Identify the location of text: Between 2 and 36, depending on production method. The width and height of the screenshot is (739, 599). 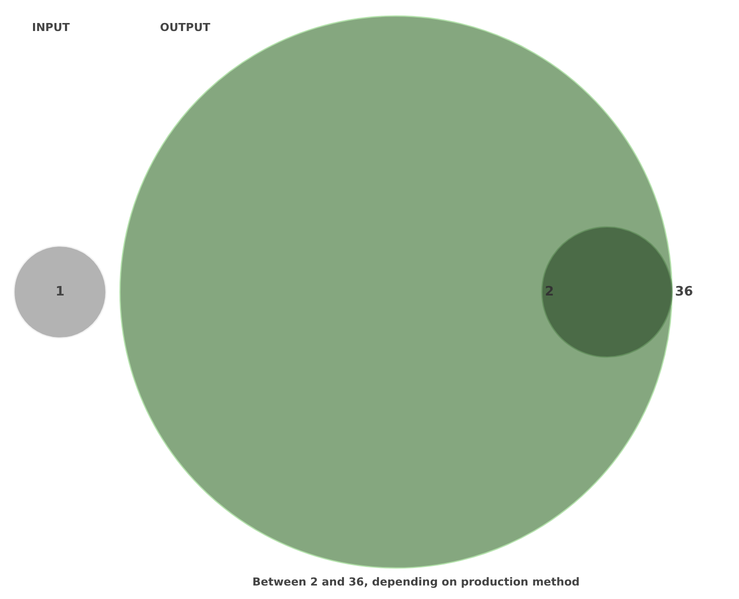
(416, 582).